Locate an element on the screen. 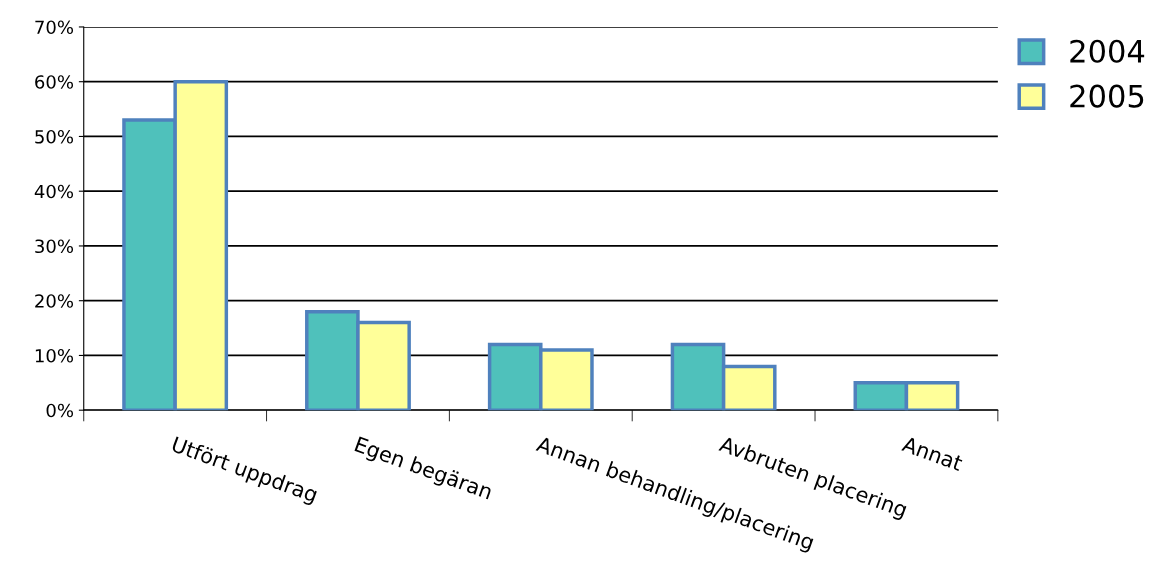 The image size is (1163, 586). y-tick-label: 10% is located at coordinates (54, 355).